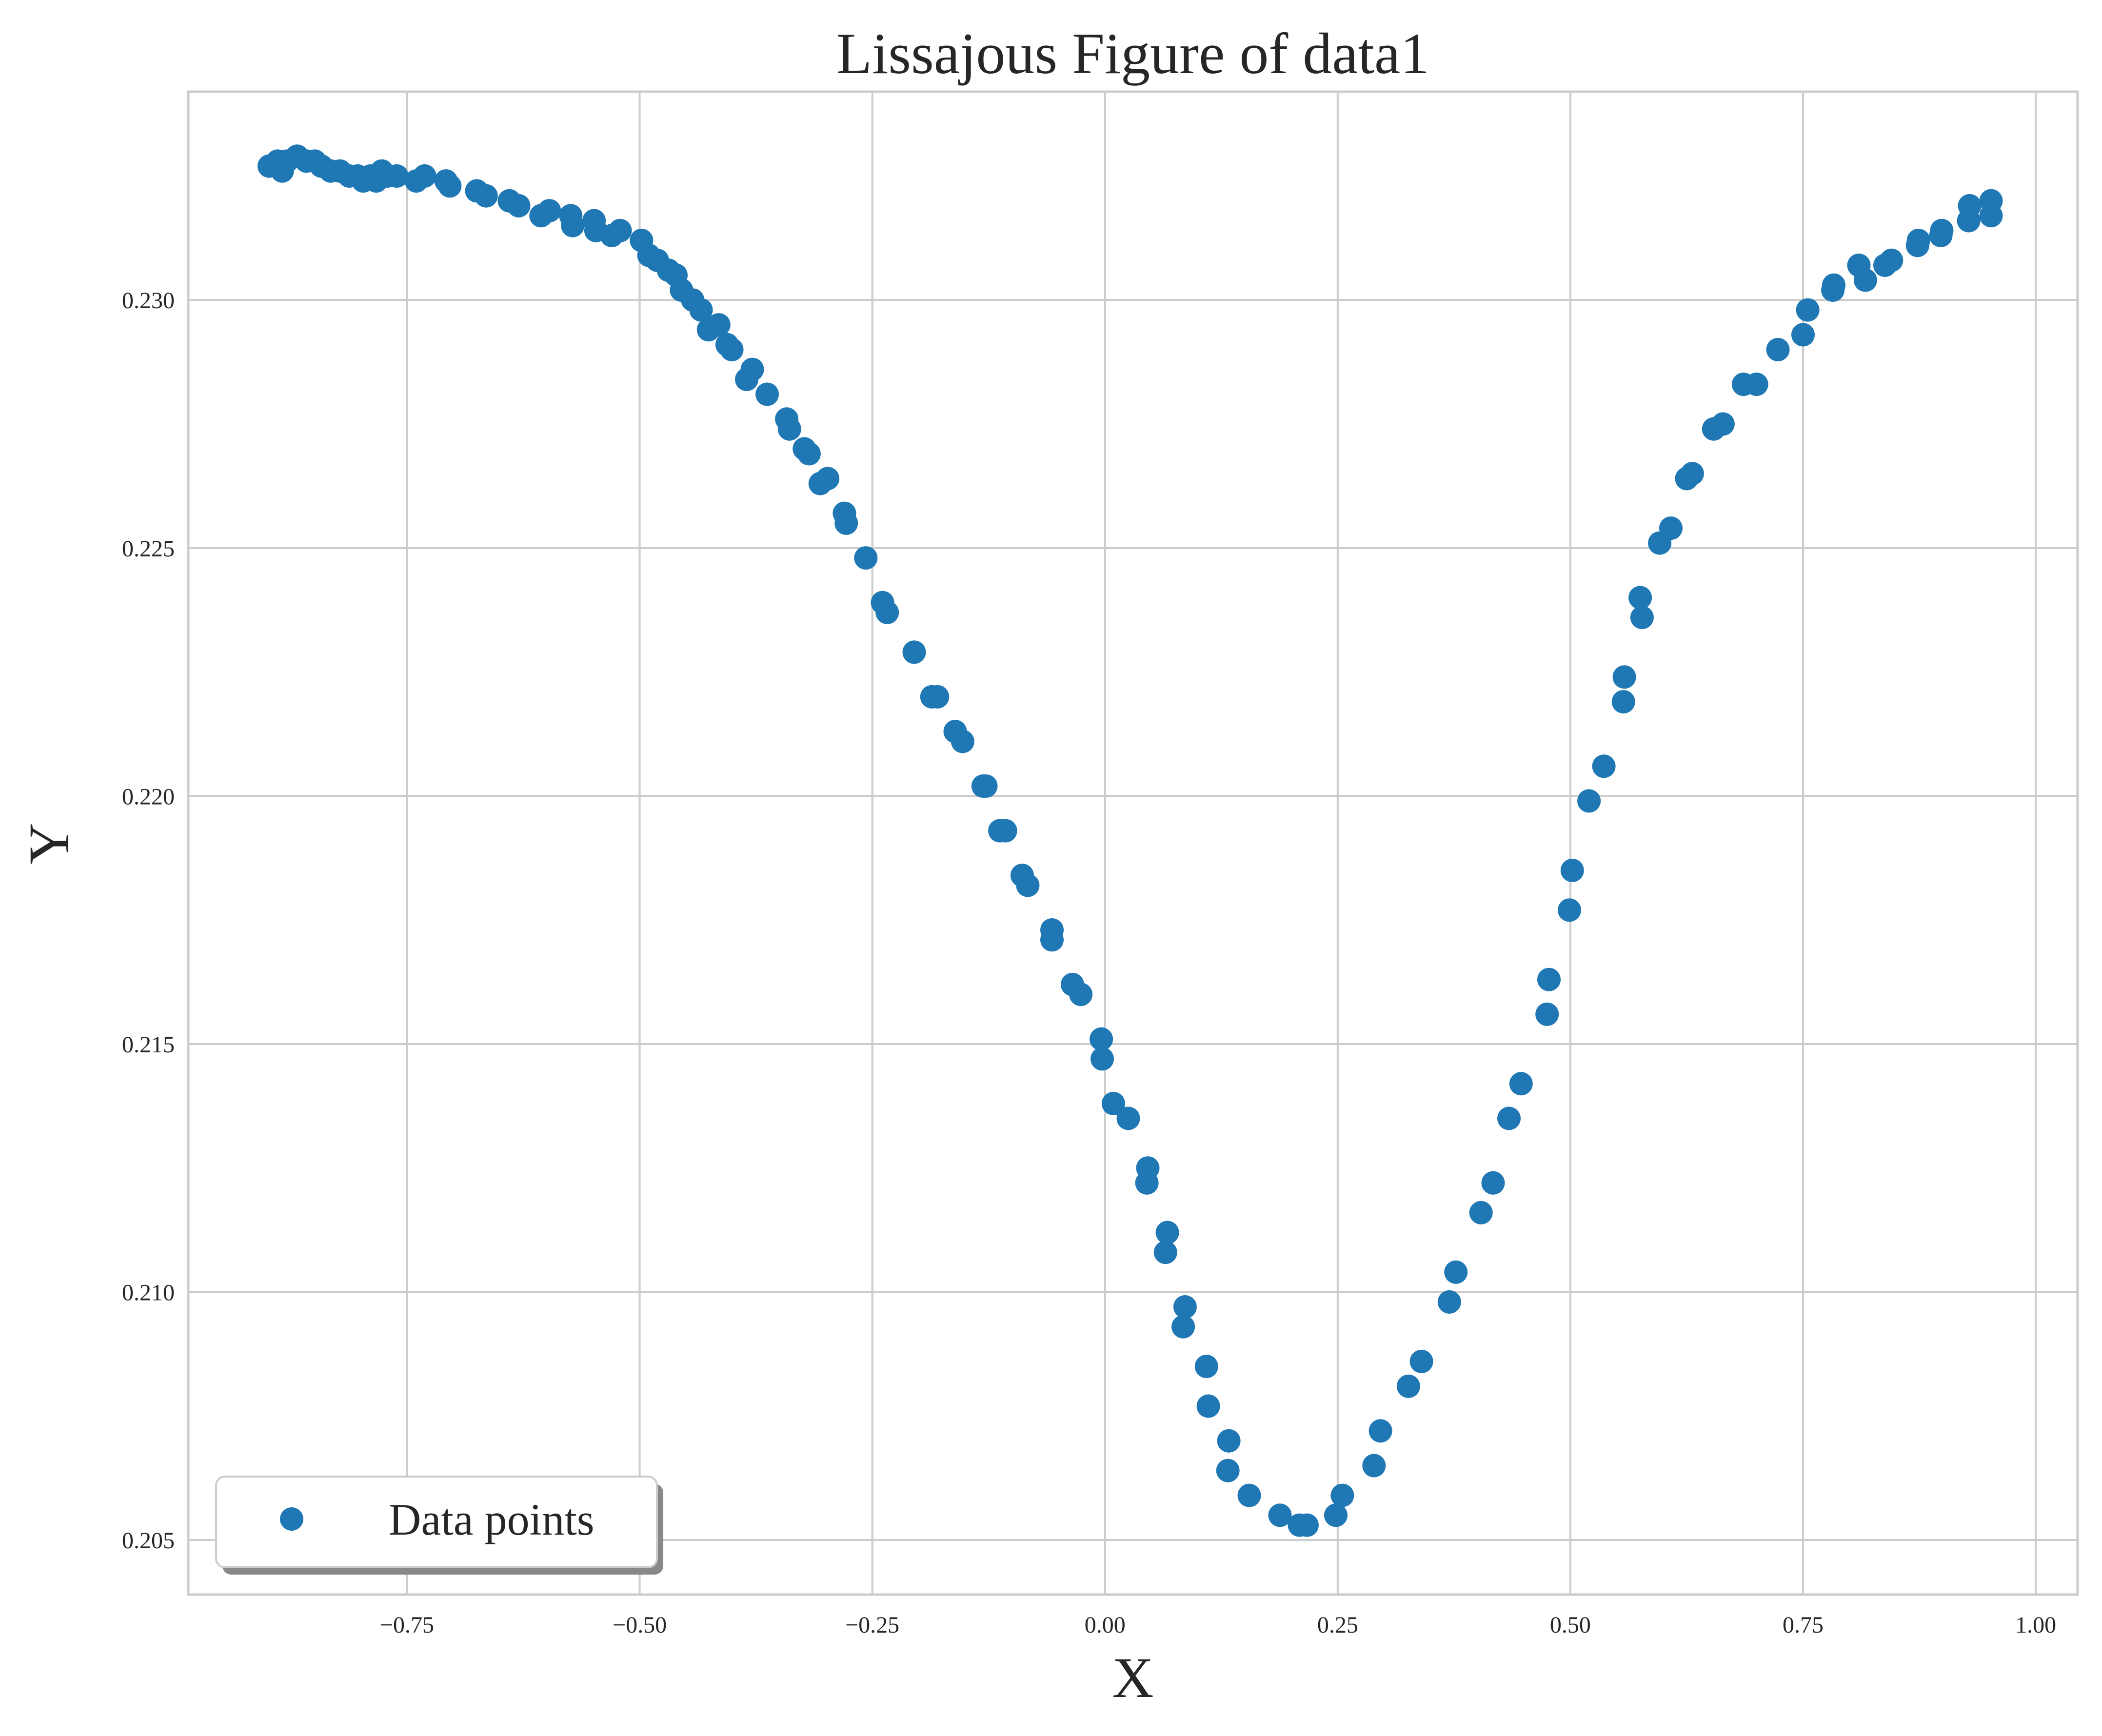  Describe the element at coordinates (1105, 1625) in the screenshot. I see `x-tick-label: 0.00` at that location.